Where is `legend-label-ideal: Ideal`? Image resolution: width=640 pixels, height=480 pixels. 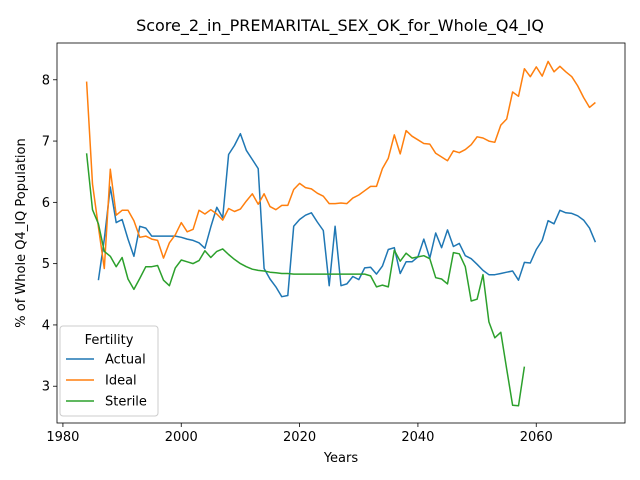 legend-label-ideal: Ideal is located at coordinates (121, 381).